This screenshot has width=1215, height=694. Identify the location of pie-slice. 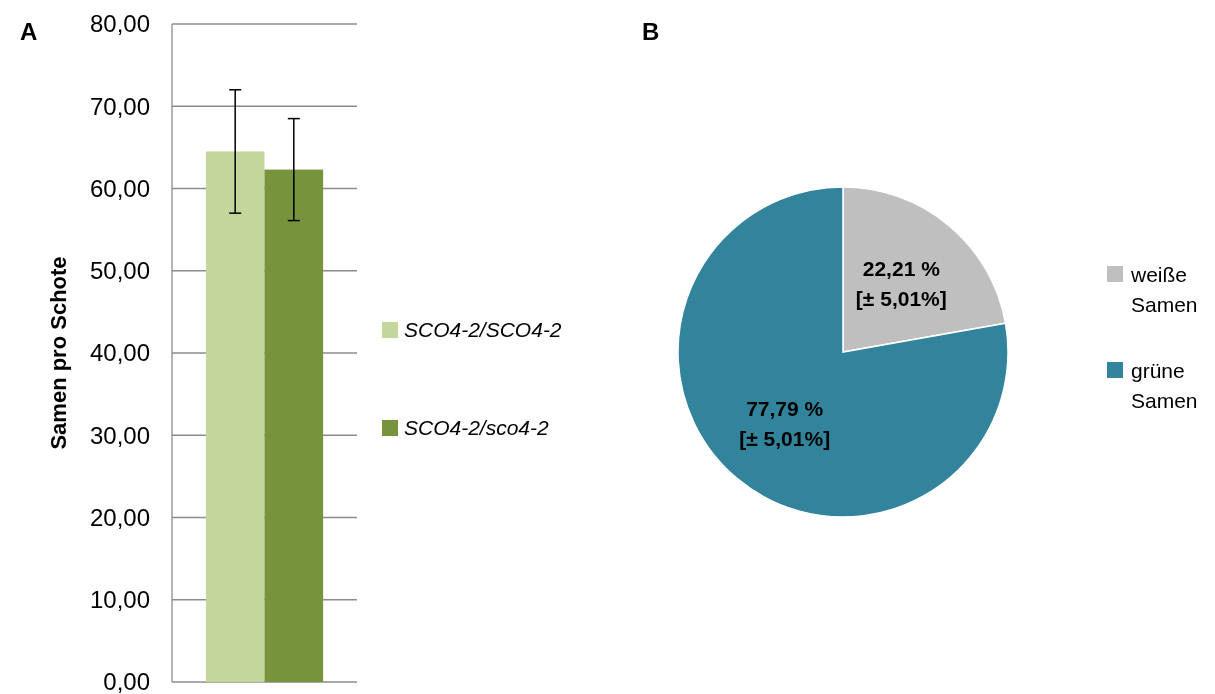
(843, 352).